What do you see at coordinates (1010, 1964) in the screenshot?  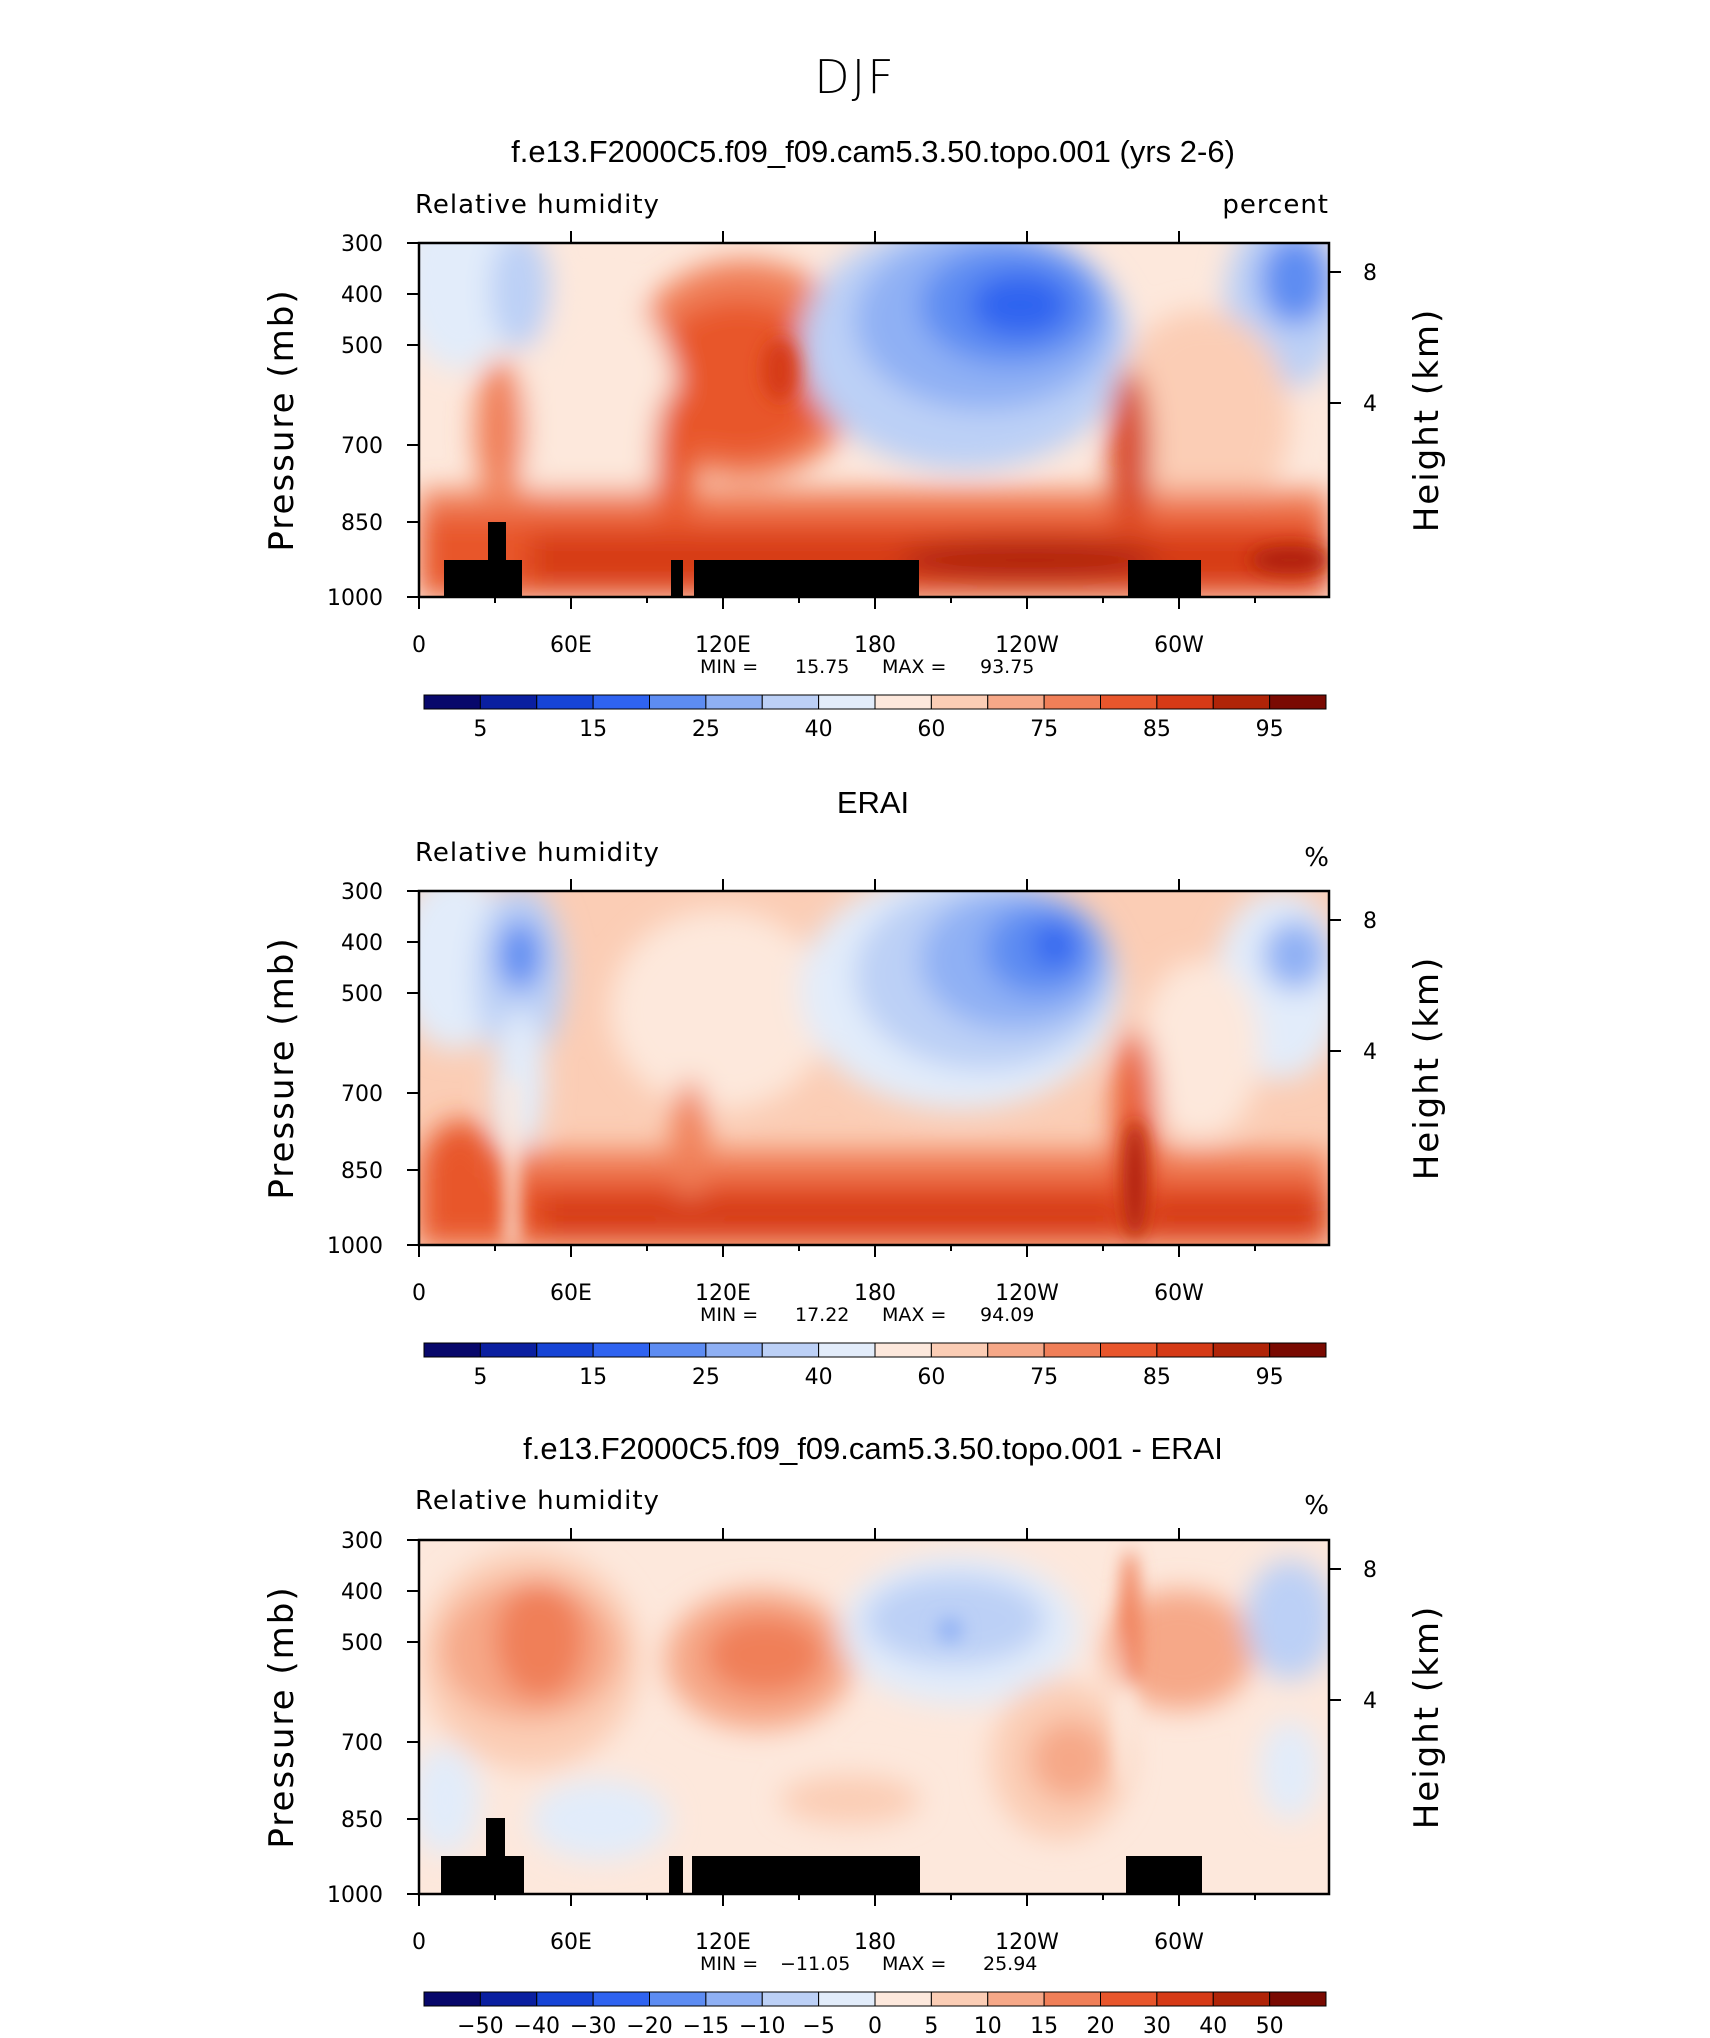 I see `max-value: 25.94` at bounding box center [1010, 1964].